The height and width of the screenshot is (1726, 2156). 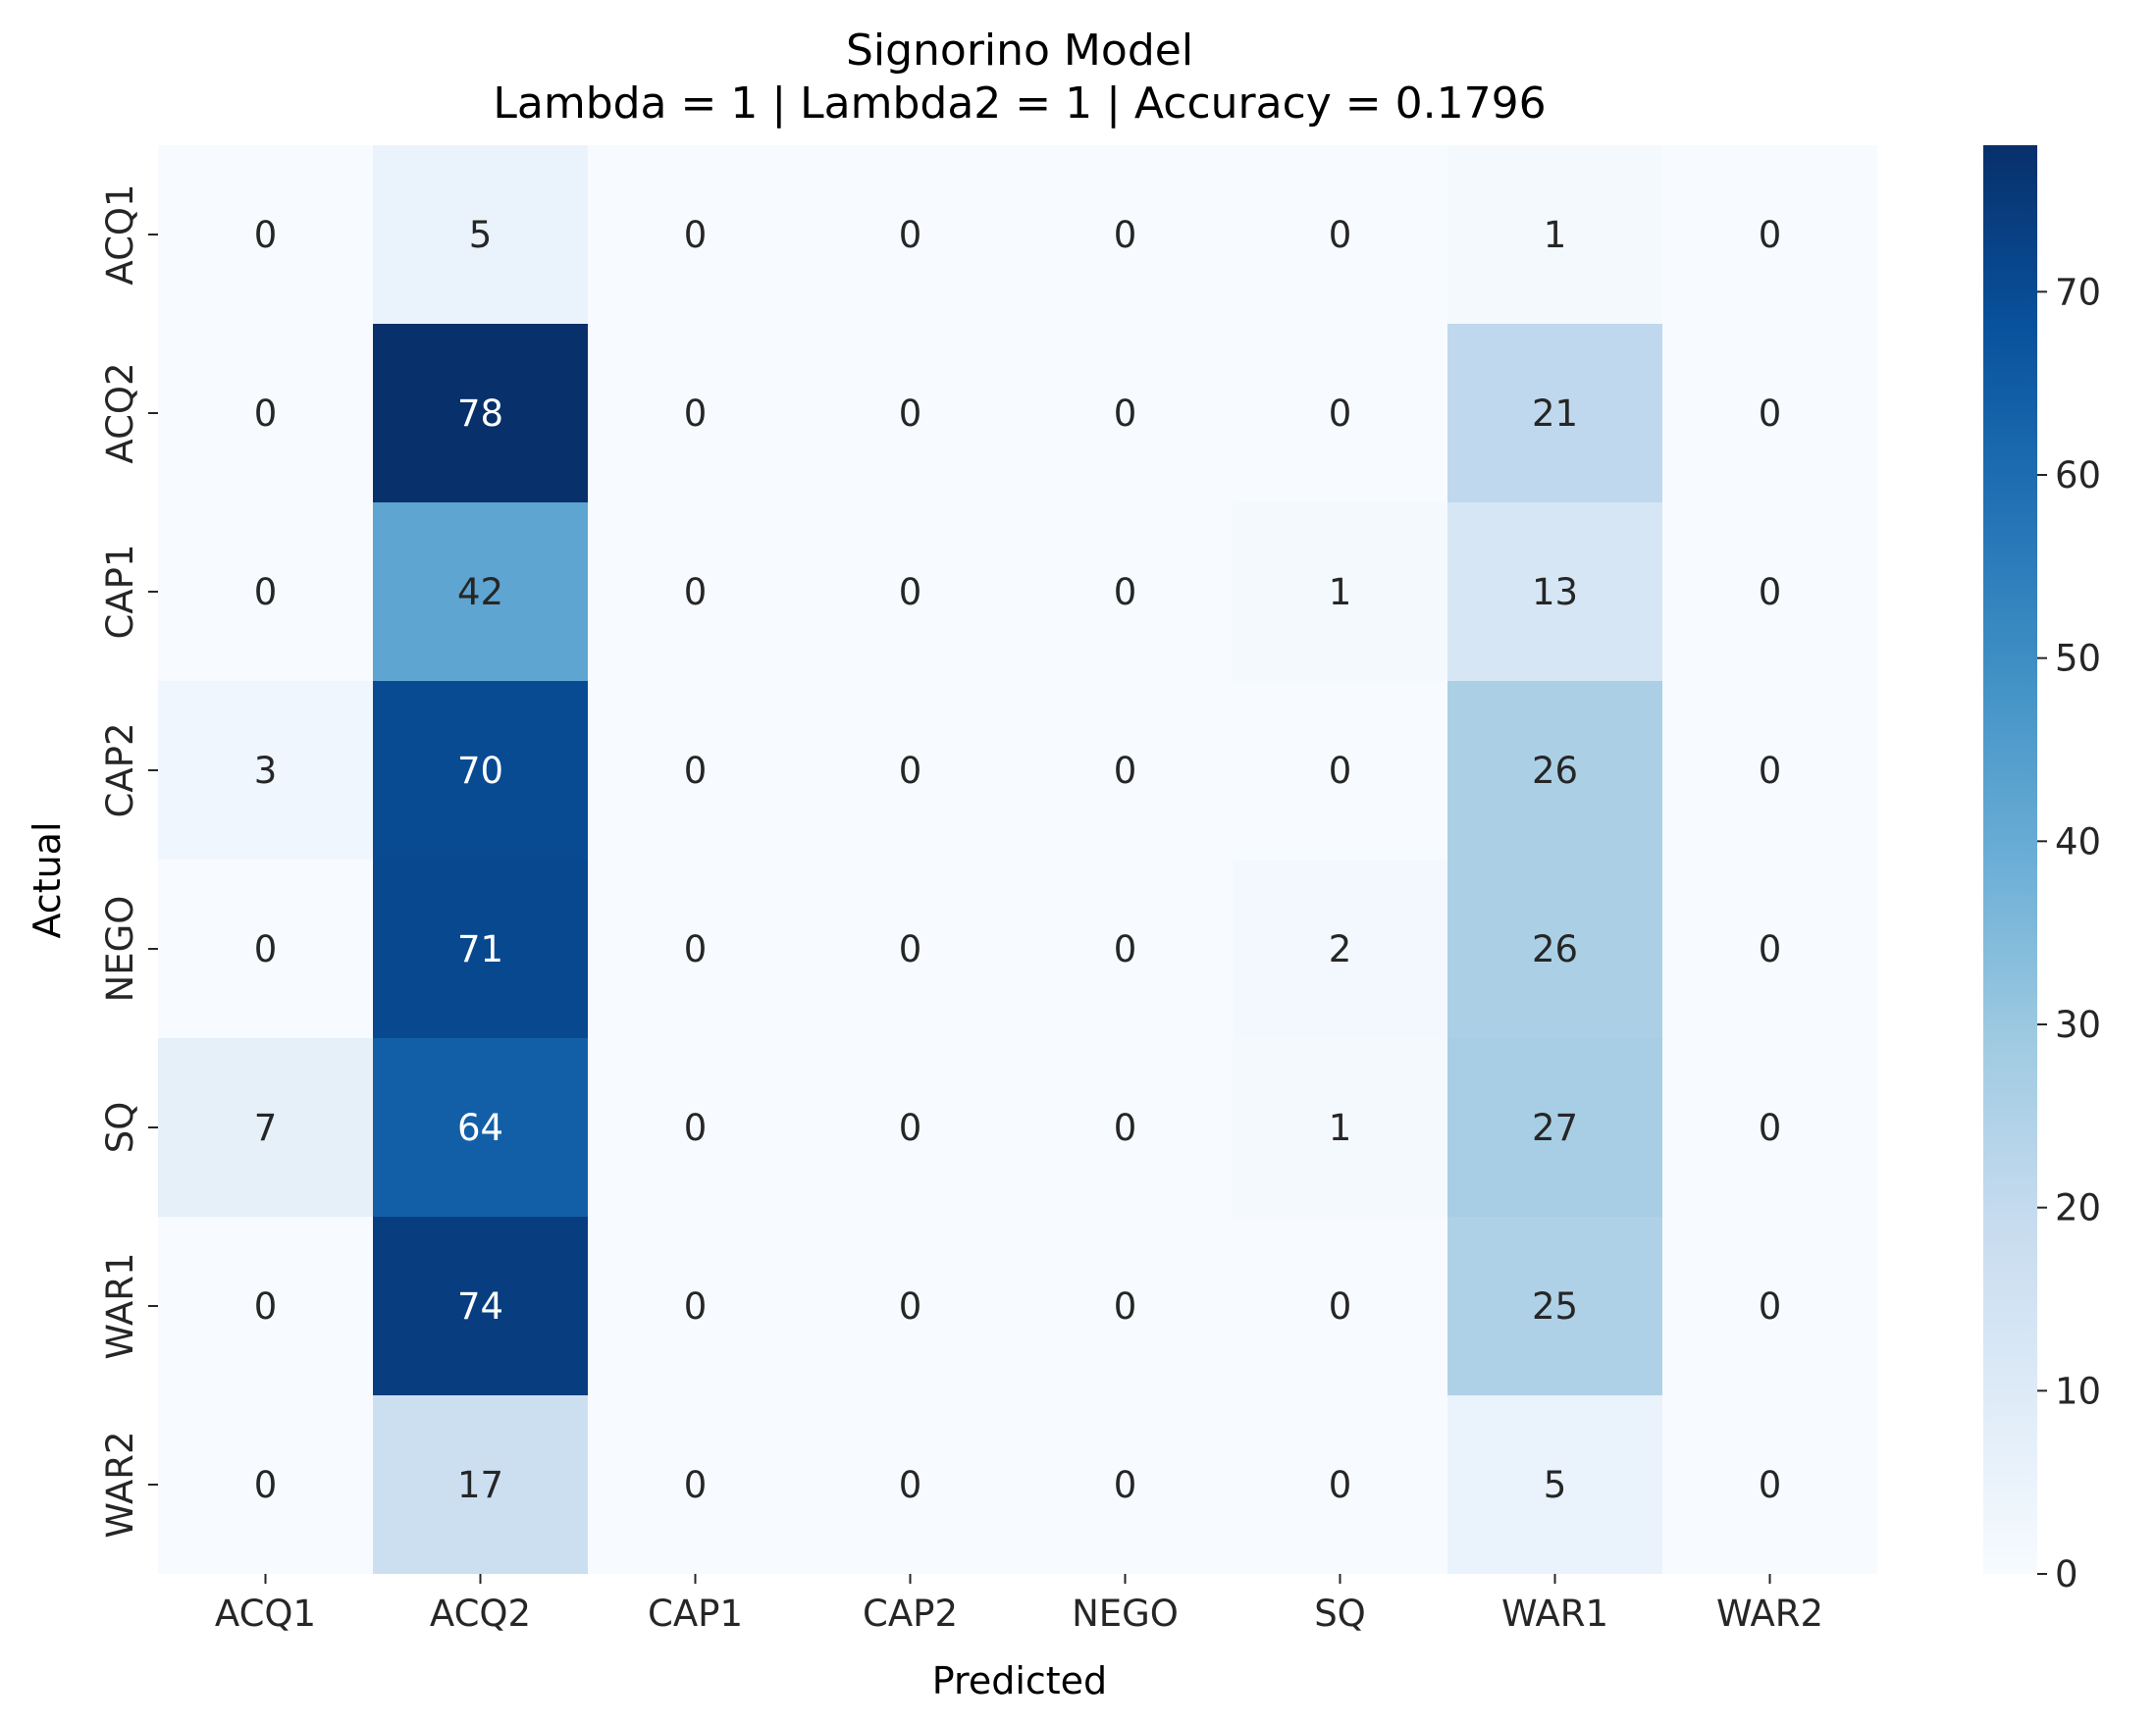 What do you see at coordinates (120, 234) in the screenshot?
I see `y-tick-label: ACQ1` at bounding box center [120, 234].